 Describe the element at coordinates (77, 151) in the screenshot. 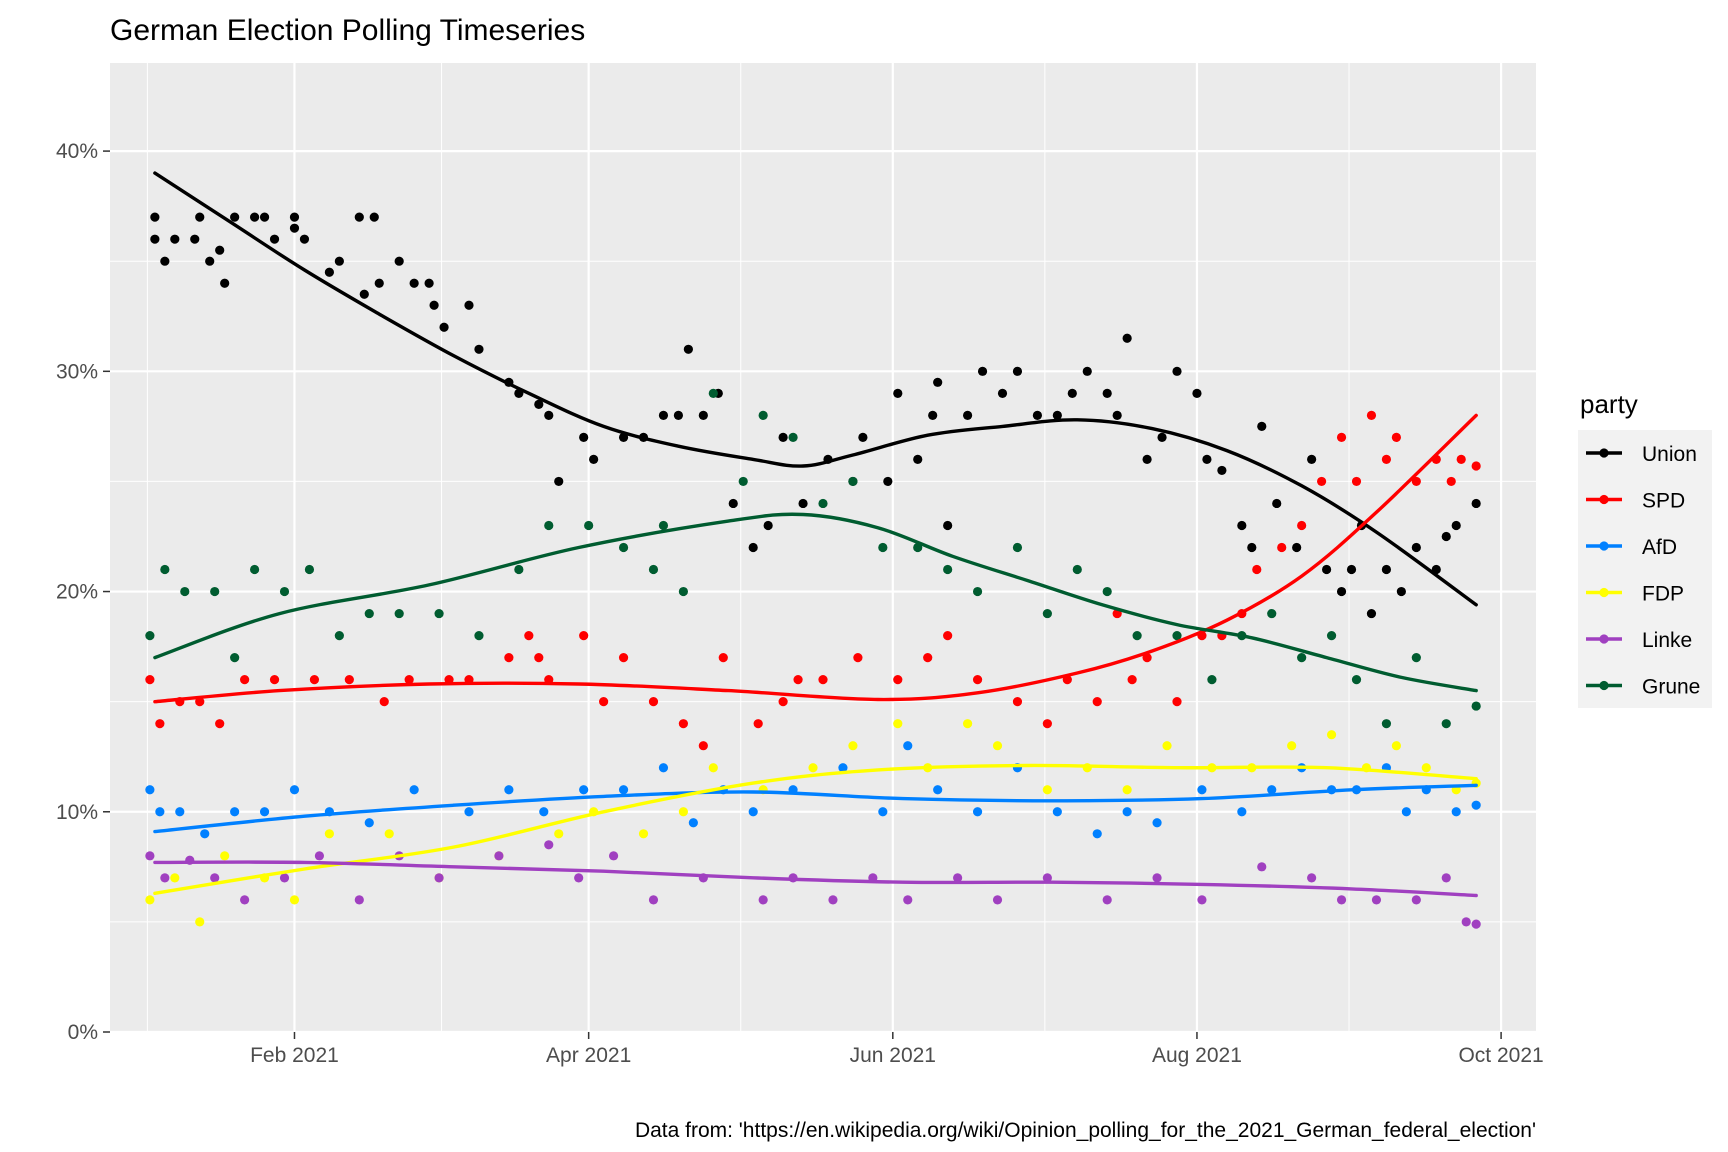

I see `y-tick-label: 40%` at that location.